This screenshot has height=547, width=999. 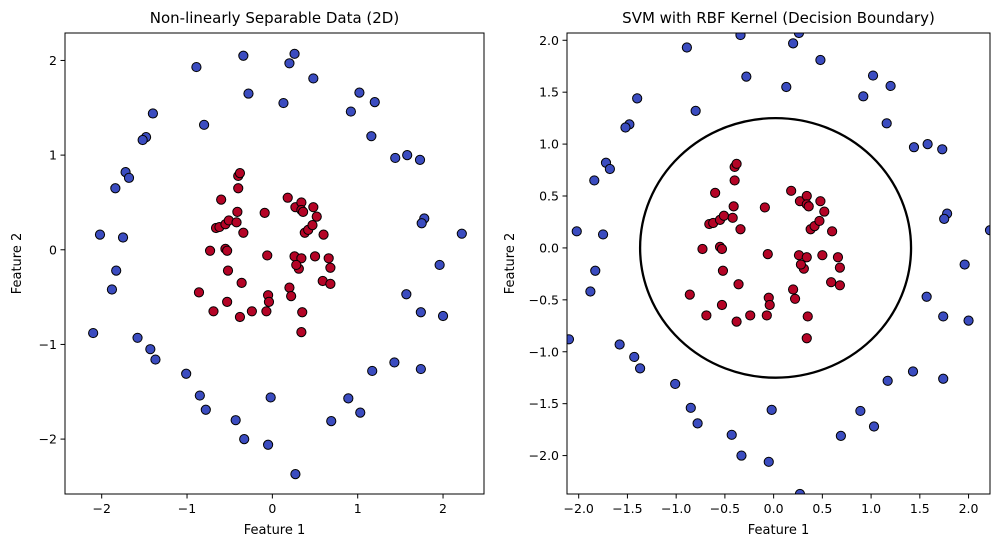 What do you see at coordinates (822, 508) in the screenshot?
I see `x-tick-label: 0.5` at bounding box center [822, 508].